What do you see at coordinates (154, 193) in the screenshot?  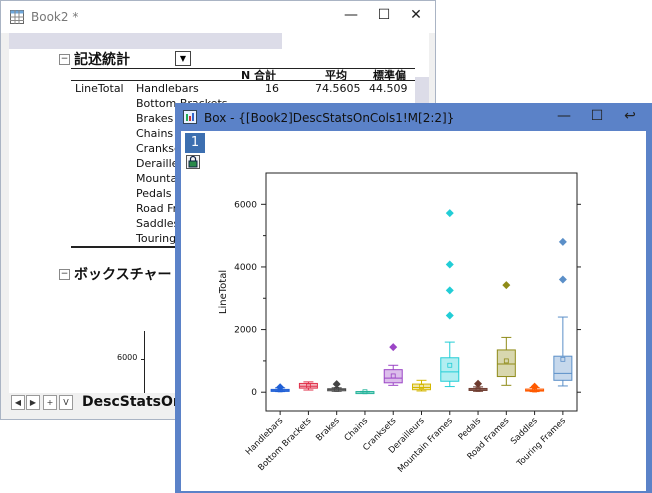 I see `row-label-pedals: Pedals` at bounding box center [154, 193].